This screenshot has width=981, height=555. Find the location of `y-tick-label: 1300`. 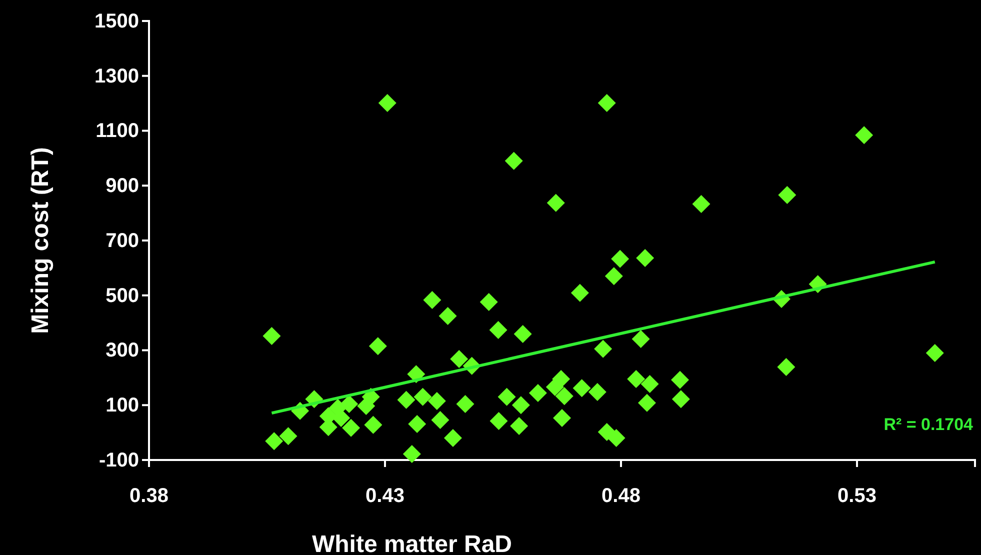

y-tick-label: 1300 is located at coordinates (116, 76).